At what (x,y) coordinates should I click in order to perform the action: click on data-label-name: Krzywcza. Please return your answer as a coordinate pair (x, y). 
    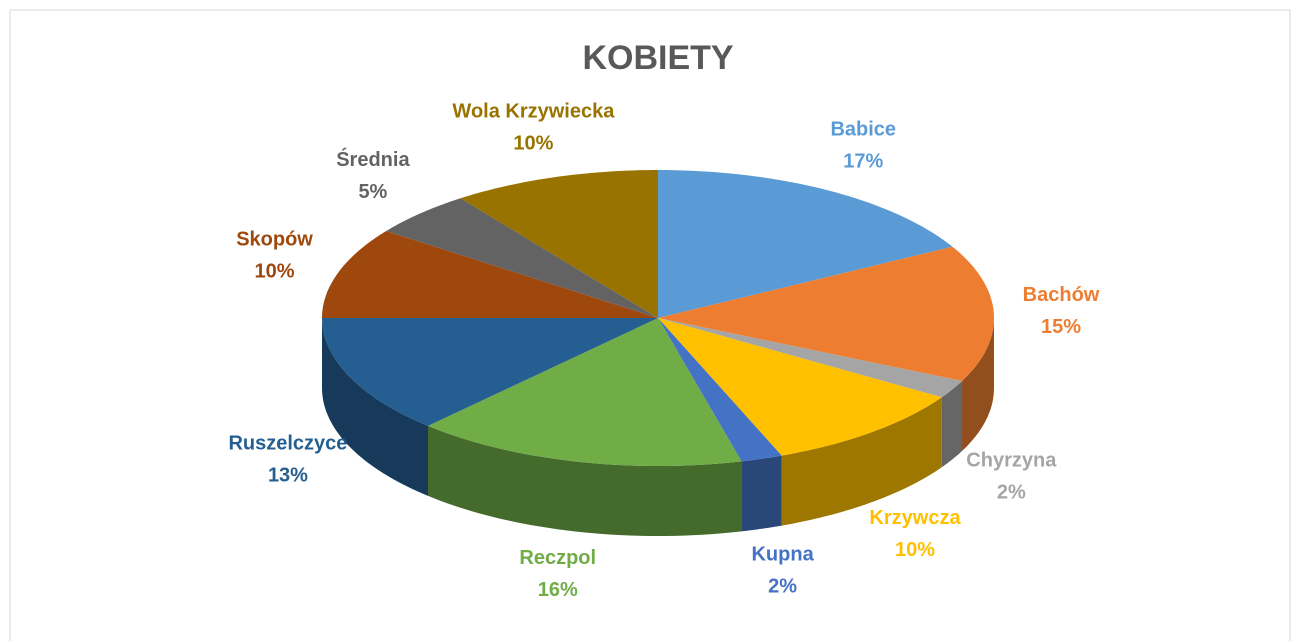
    Looking at the image, I should click on (915, 518).